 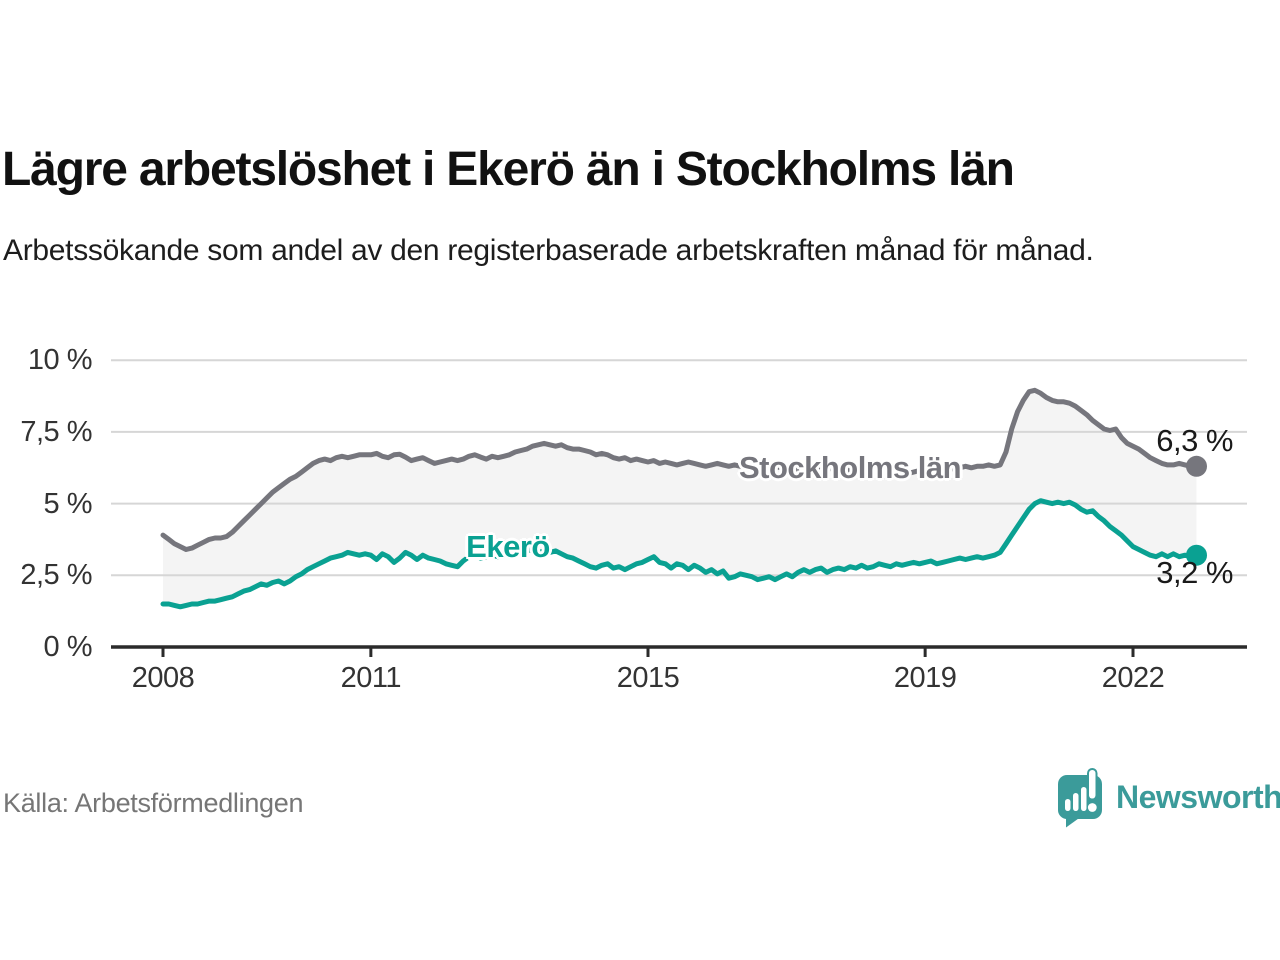 What do you see at coordinates (648, 678) in the screenshot?
I see `x-axis-tick-label: 2015` at bounding box center [648, 678].